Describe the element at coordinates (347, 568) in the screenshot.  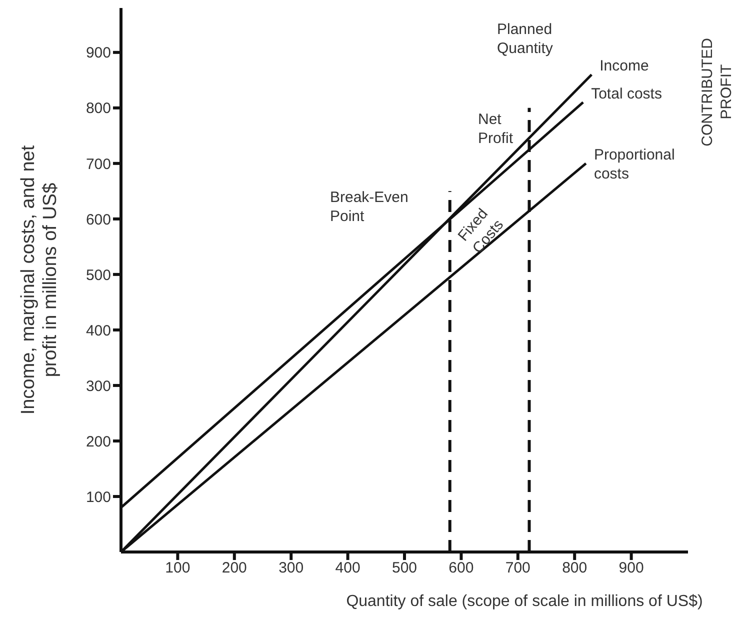
I see `x-tick-label: 400` at that location.